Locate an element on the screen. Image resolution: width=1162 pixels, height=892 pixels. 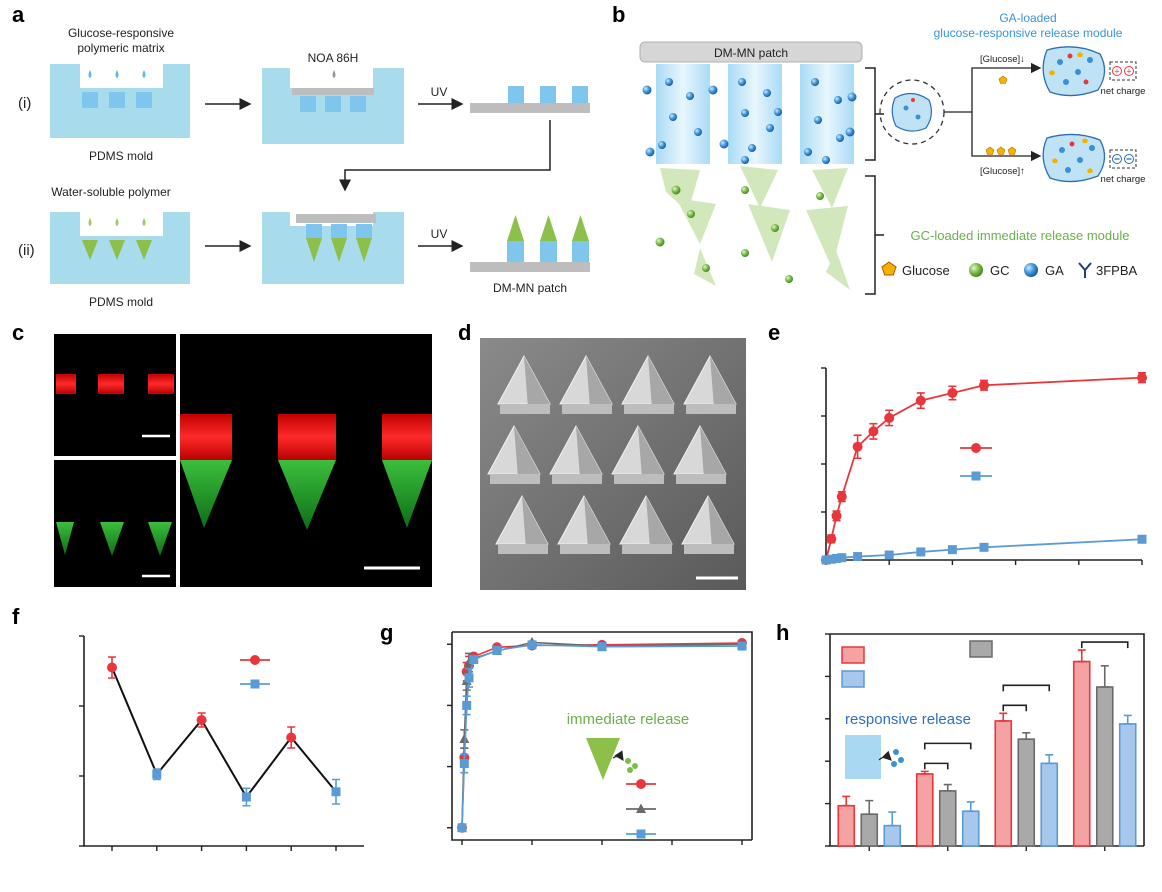
panel-d: d is located at coordinates (602, 455).